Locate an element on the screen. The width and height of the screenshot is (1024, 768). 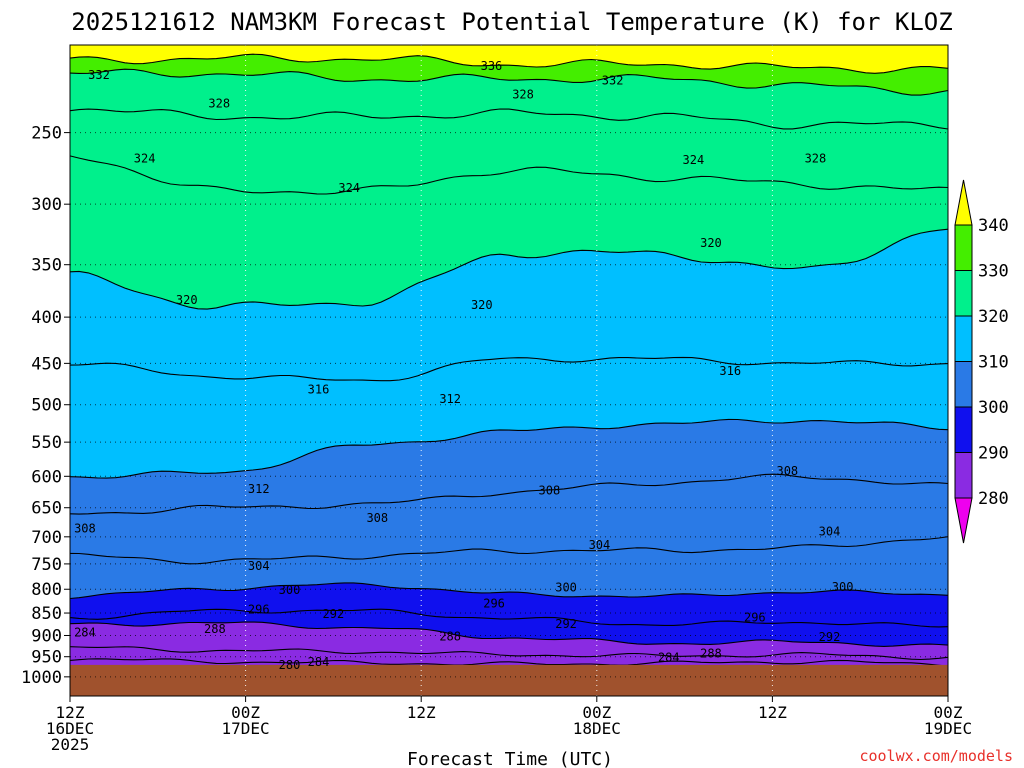
colorbar: 280 290 300 310 320 330 340 is located at coordinates (981, 361).